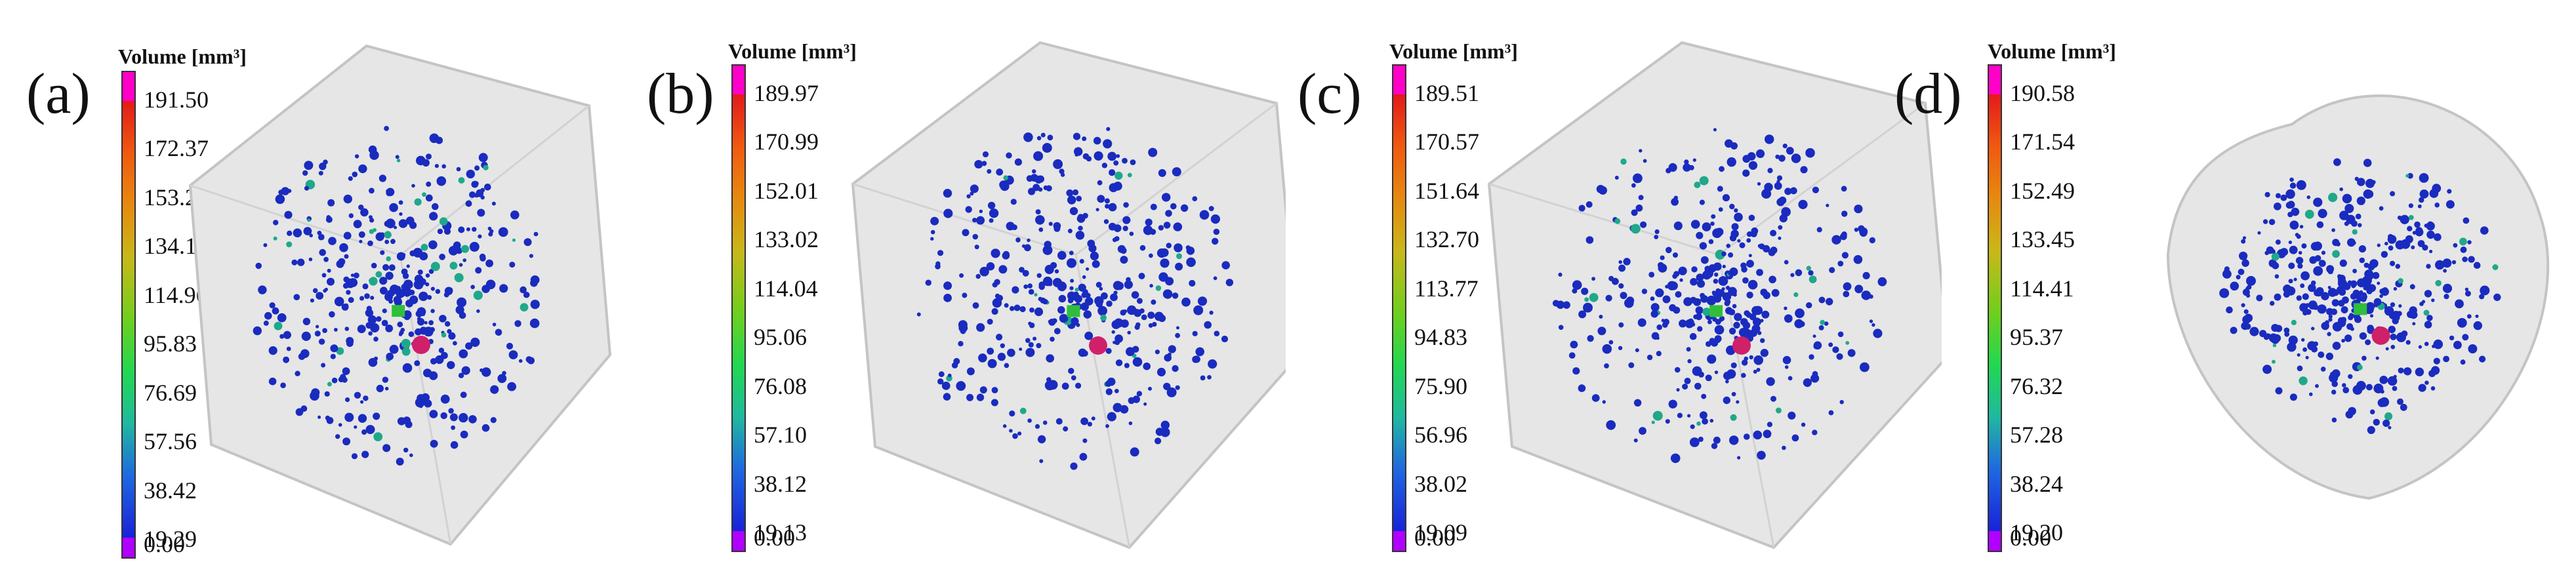 The width and height of the screenshot is (2576, 577). I want to click on colorbar-tick-label: 57.56, so click(171, 441).